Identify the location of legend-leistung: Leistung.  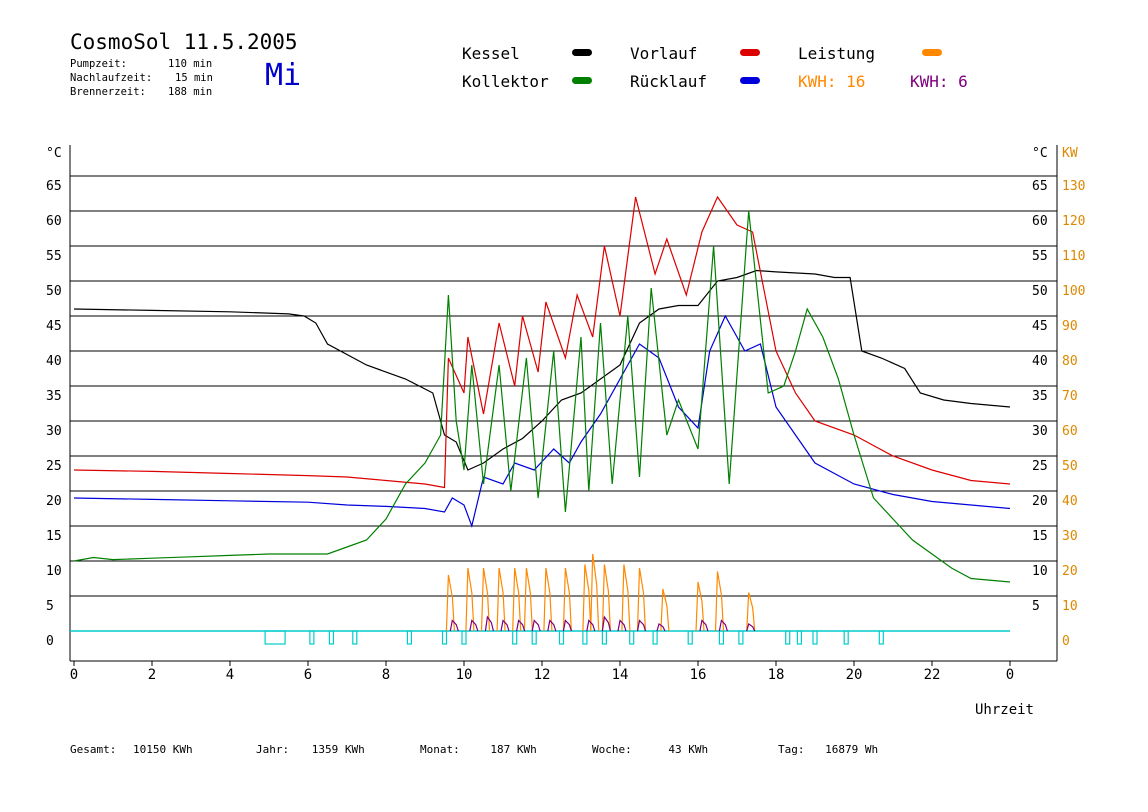
(837, 53).